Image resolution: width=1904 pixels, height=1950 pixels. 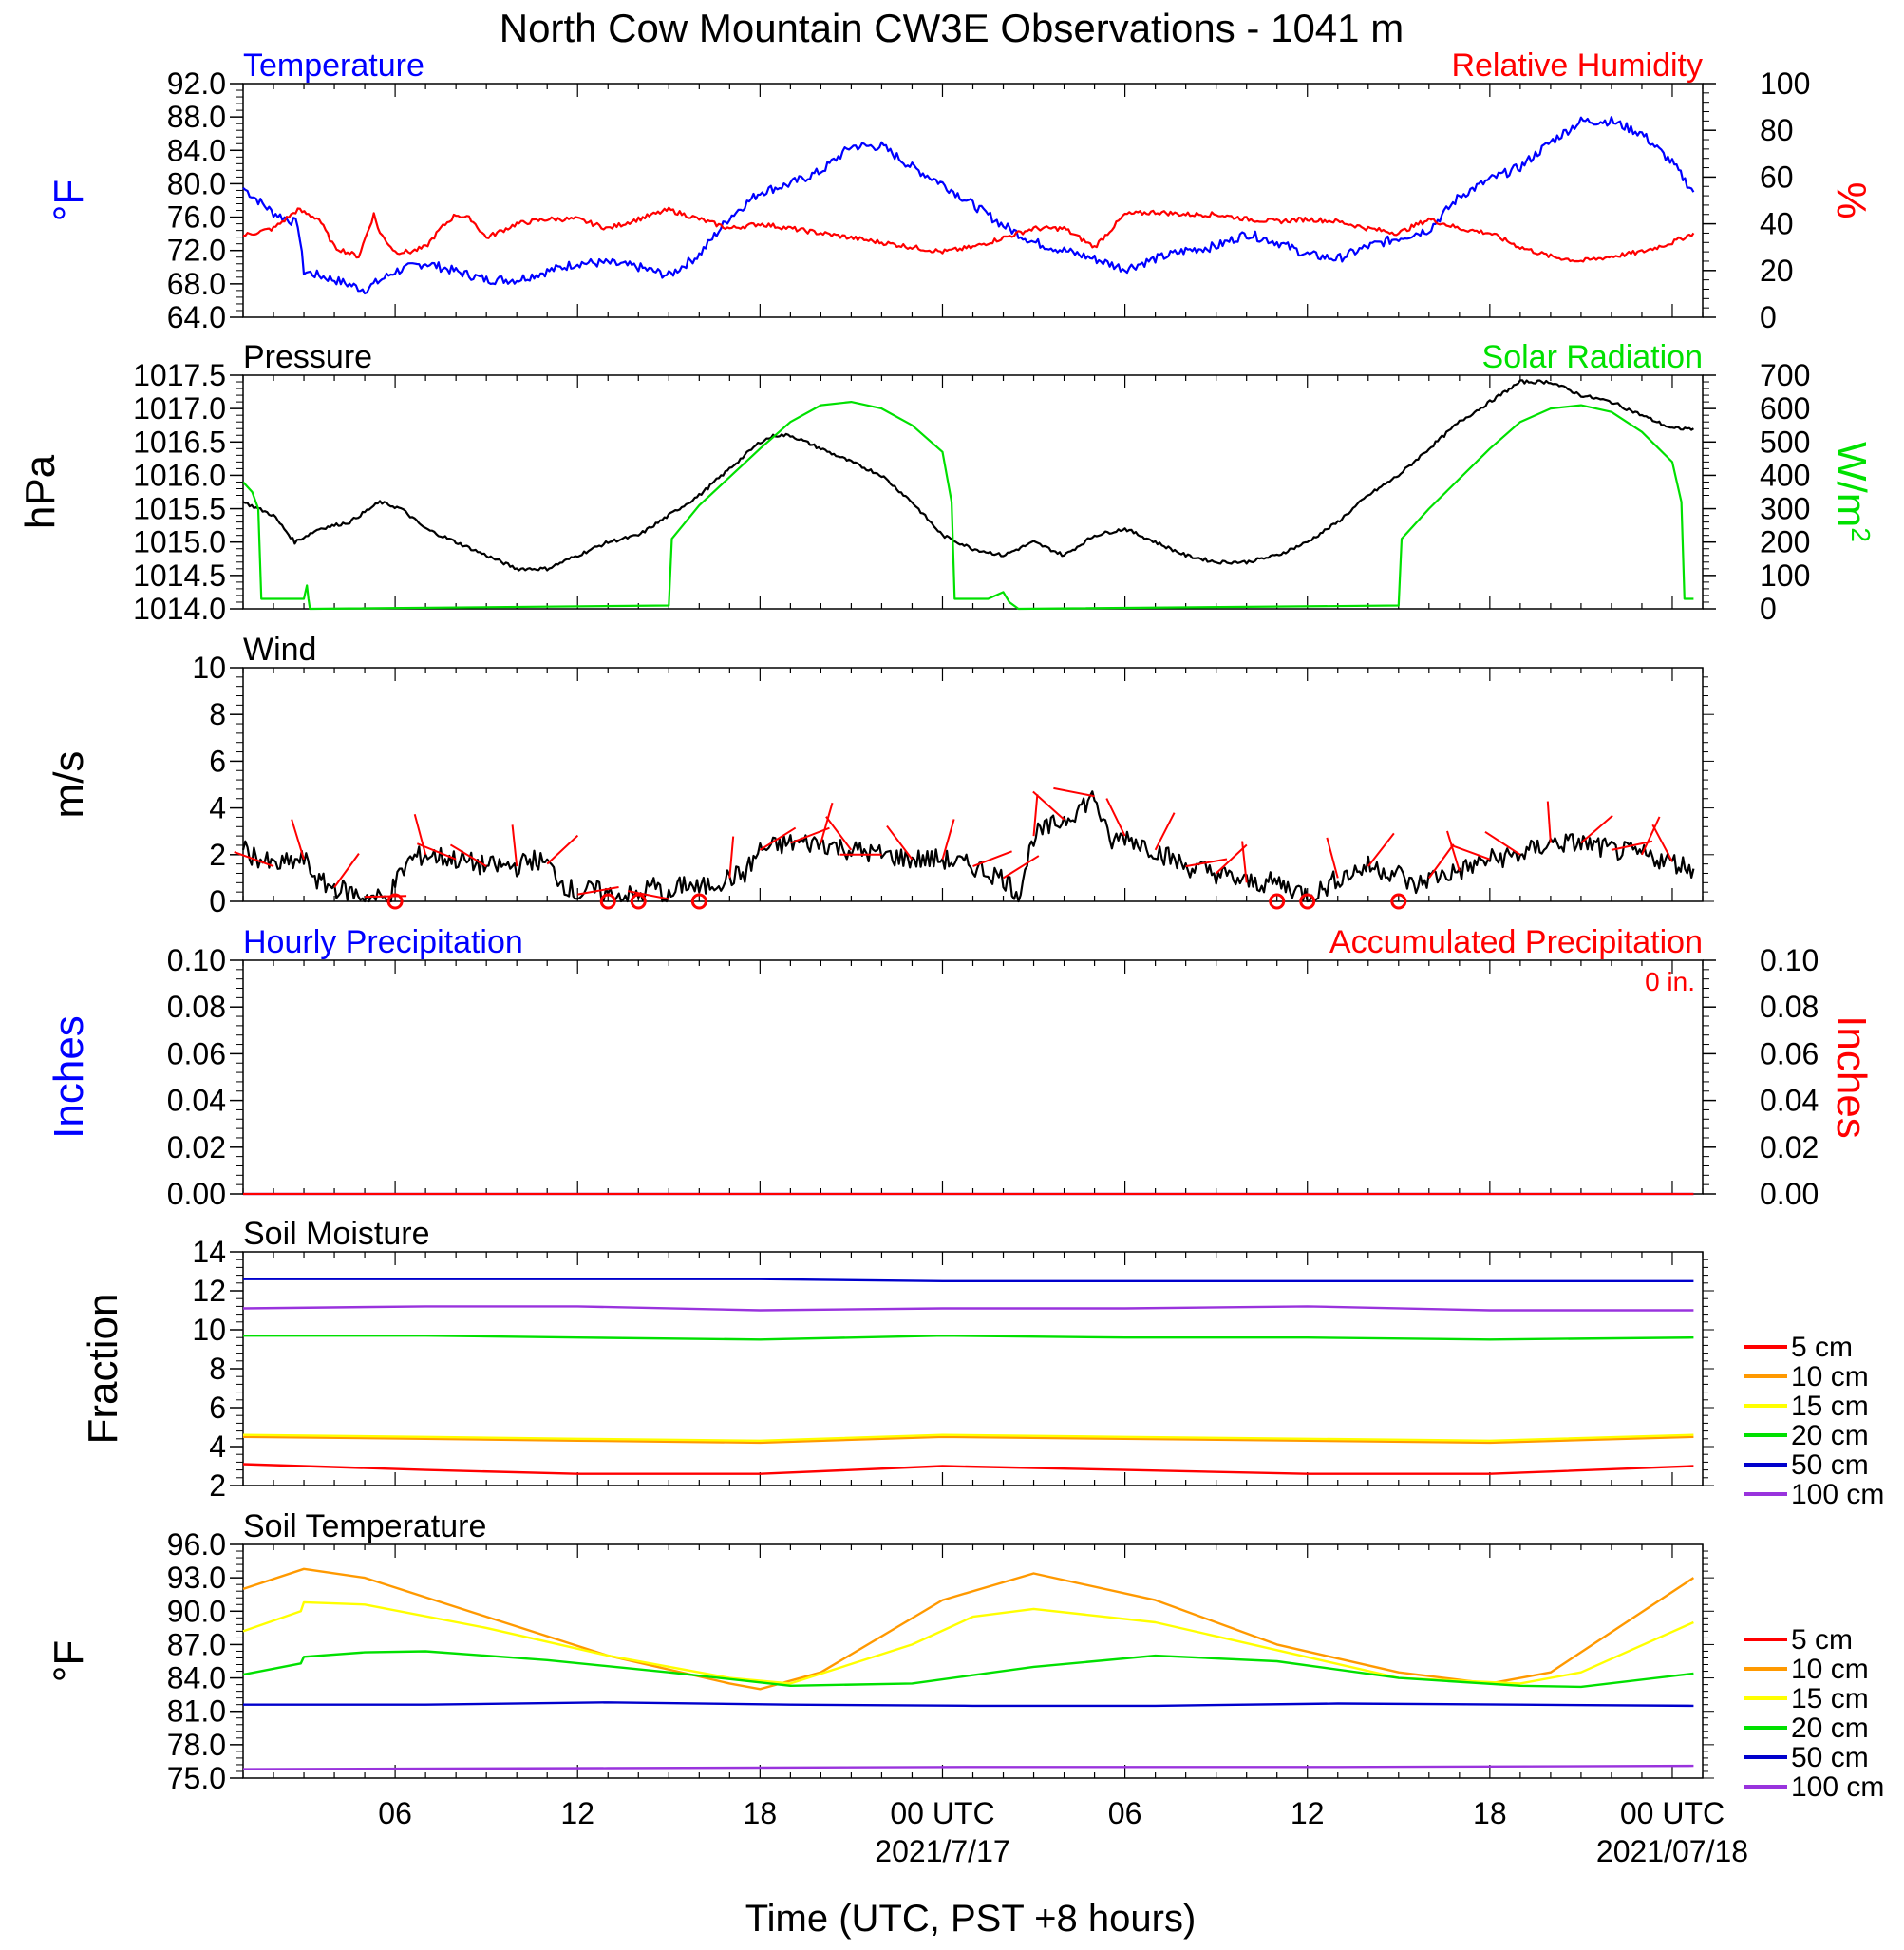 I want to click on y-tick-label-left: 80.0, so click(x=197, y=183).